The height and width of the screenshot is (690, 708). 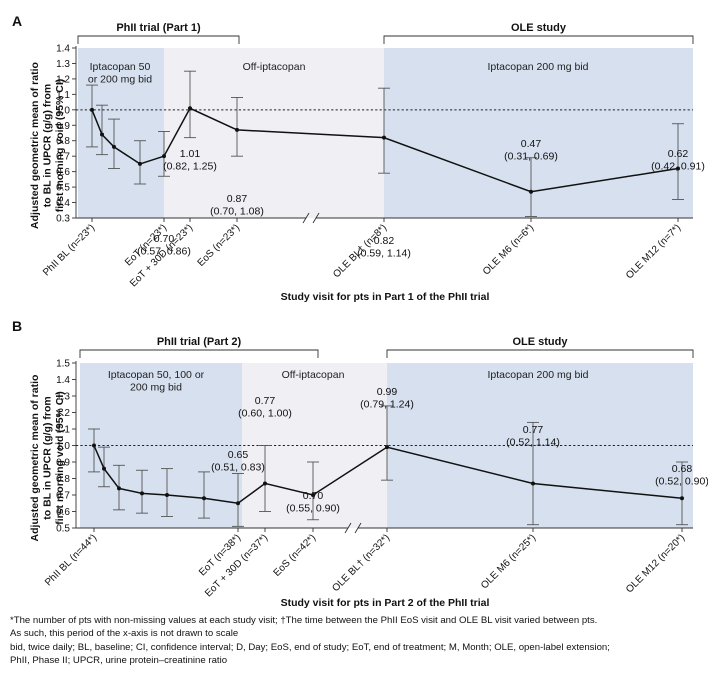 I want to click on data-label: 0.70 (0.57, 0.86), so click(x=164, y=245).